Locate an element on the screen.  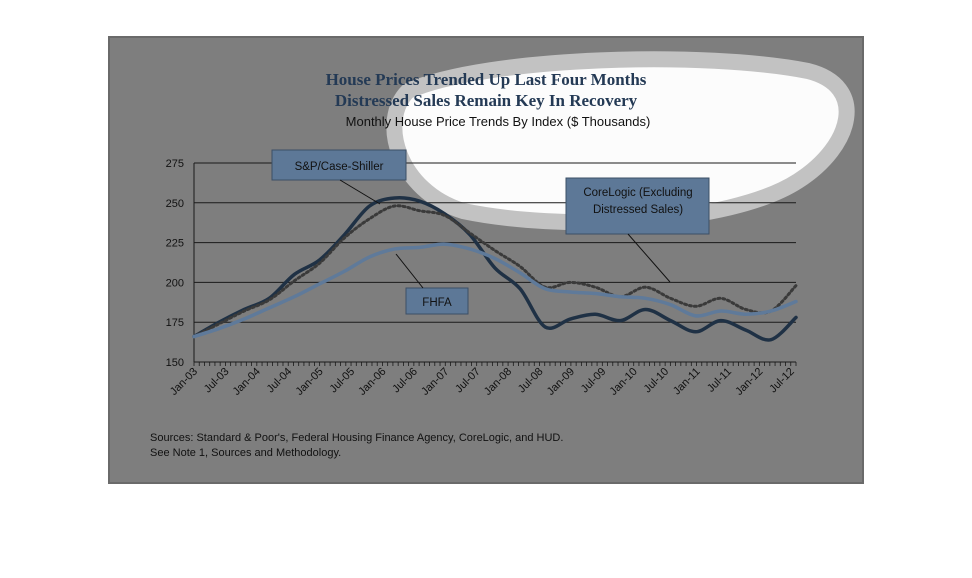
label-text-fhfa: FHFA is located at coordinates (437, 303).